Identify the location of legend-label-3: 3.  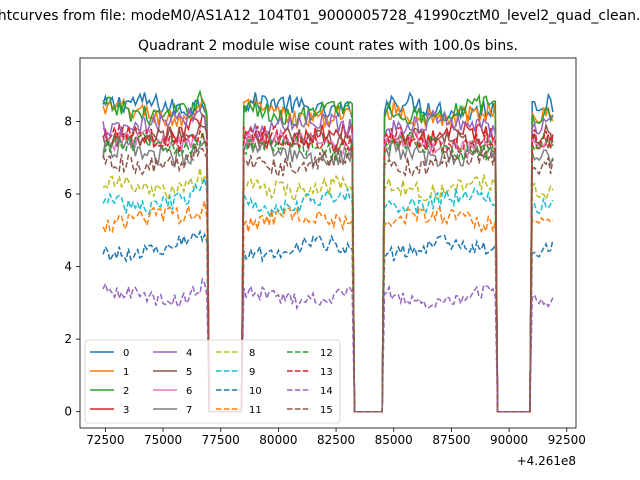
(126, 410).